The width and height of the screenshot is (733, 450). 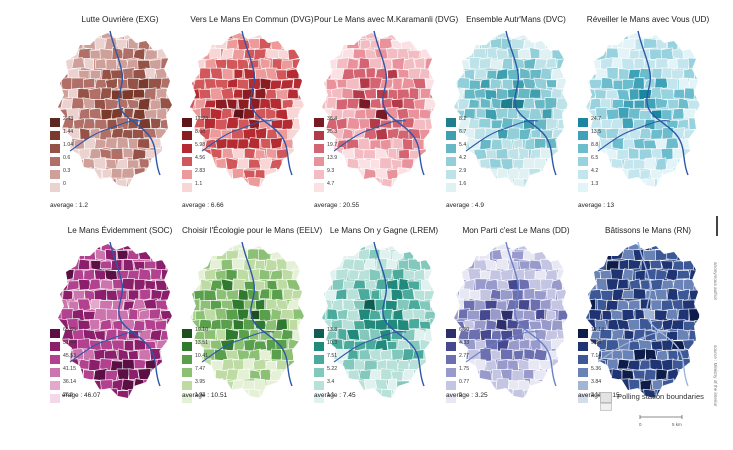 I want to click on river-line, so click(x=531, y=314).